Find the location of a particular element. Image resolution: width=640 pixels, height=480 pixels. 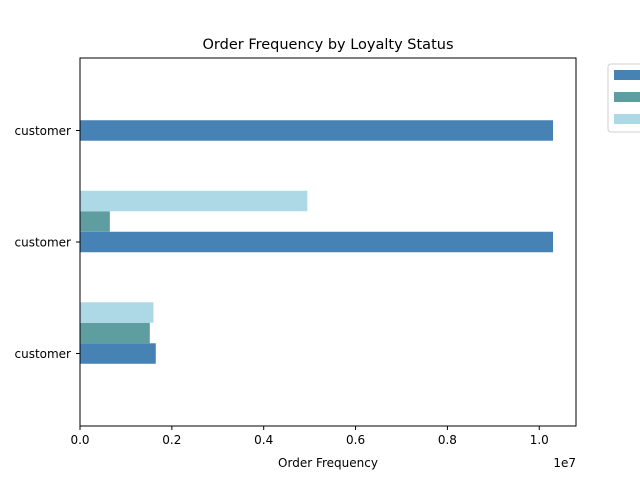

x-axis-label: Order Frequency is located at coordinates (328, 463).